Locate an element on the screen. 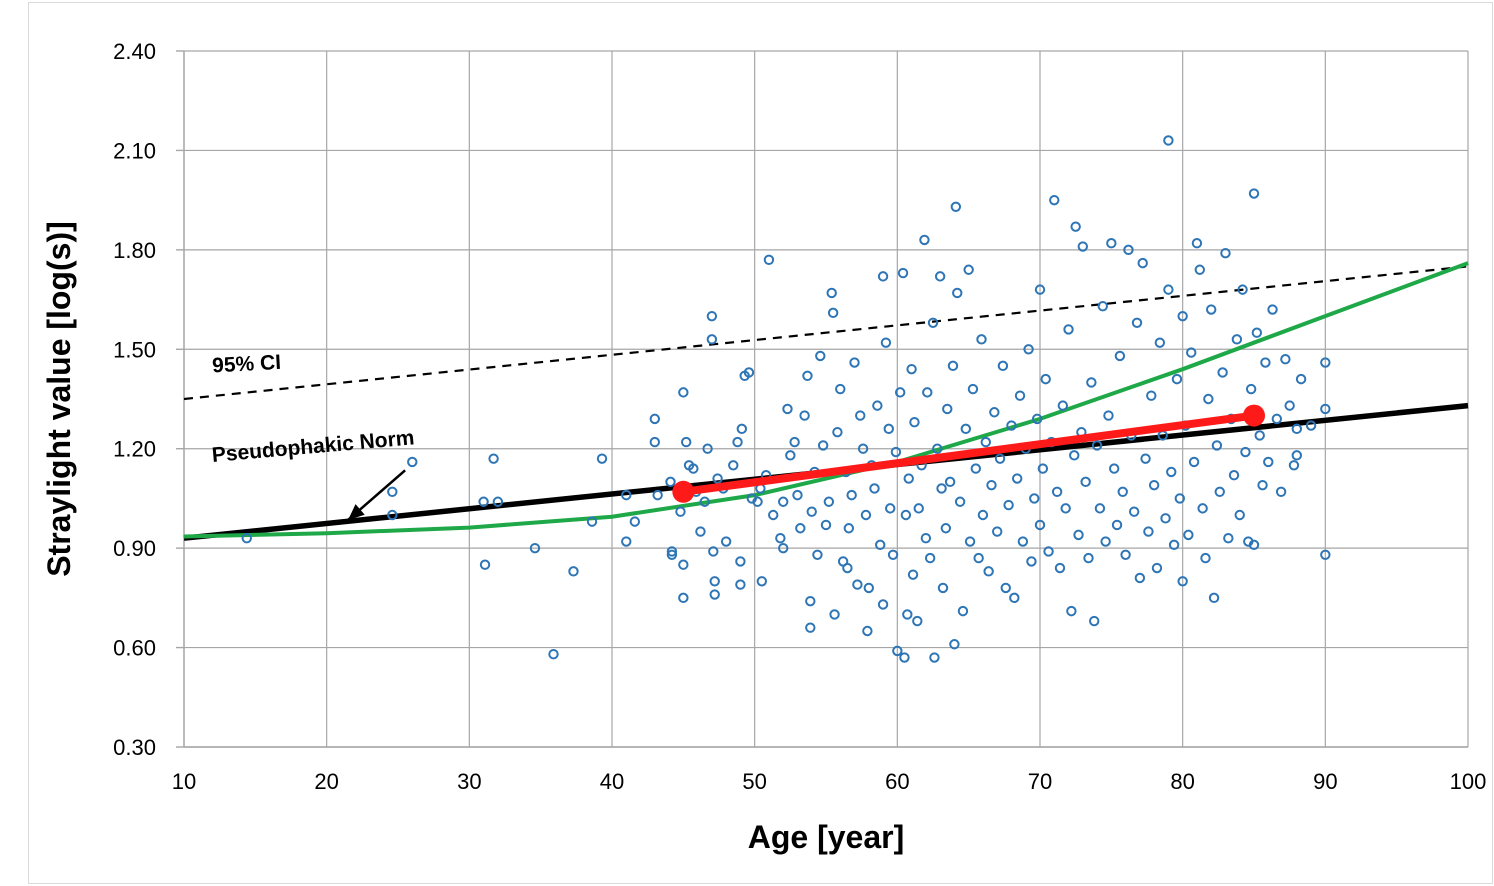  x-tick-label: 80 is located at coordinates (1182, 781).